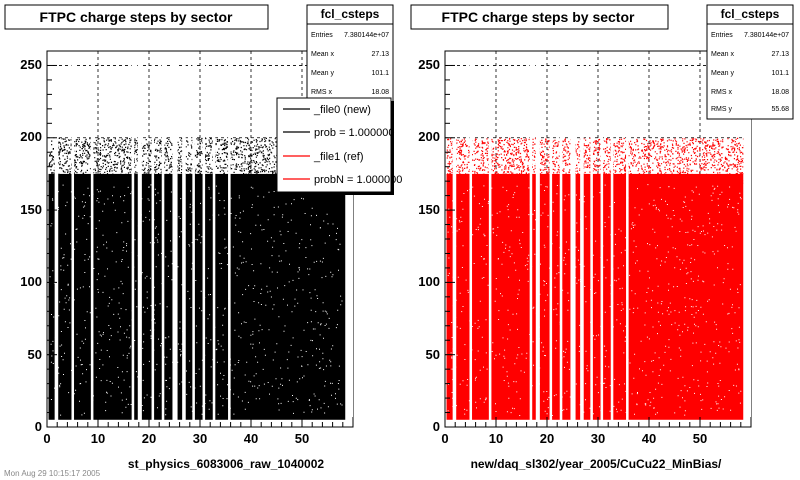 The height and width of the screenshot is (480, 800). I want to click on legend-label: prob = 1.000000, so click(354, 133).